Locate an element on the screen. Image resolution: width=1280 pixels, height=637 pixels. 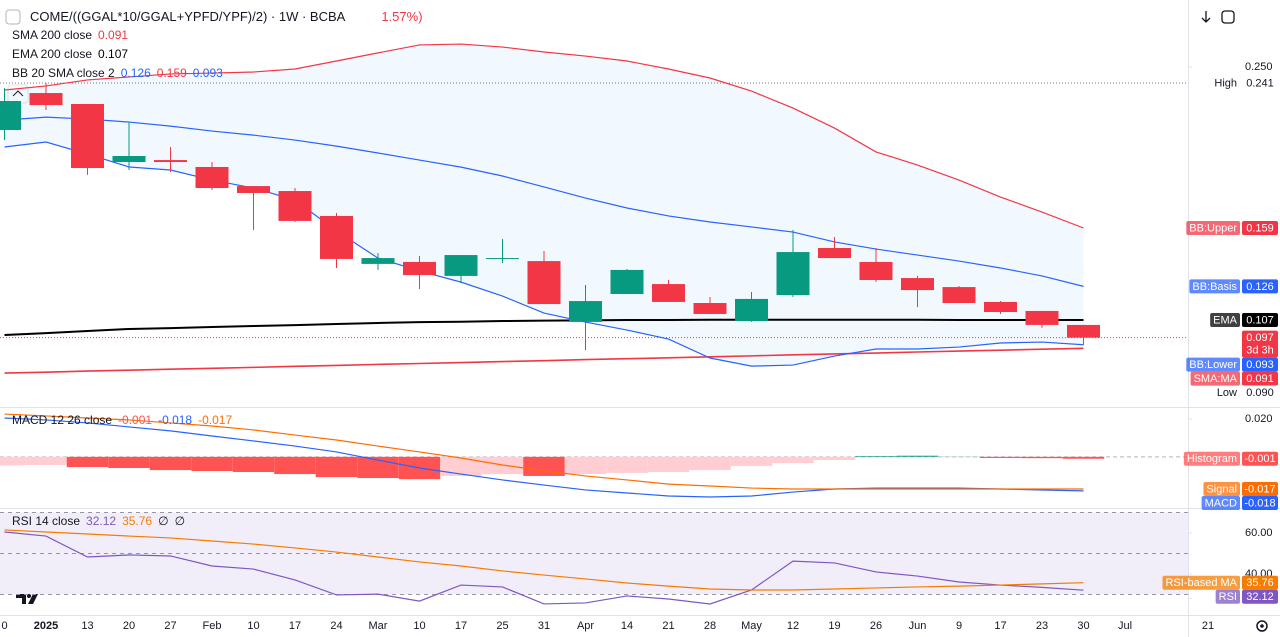
price-tag-name: SMA:MA is located at coordinates (1216, 379).